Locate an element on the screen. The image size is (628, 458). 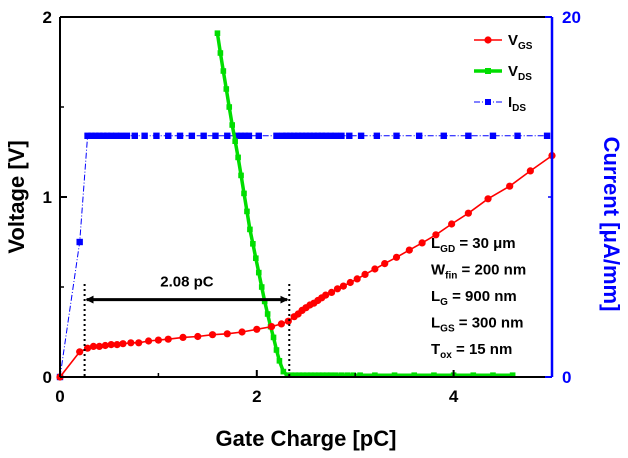
y-axis-left-title: Voltage [V] is located at coordinates (16, 196).